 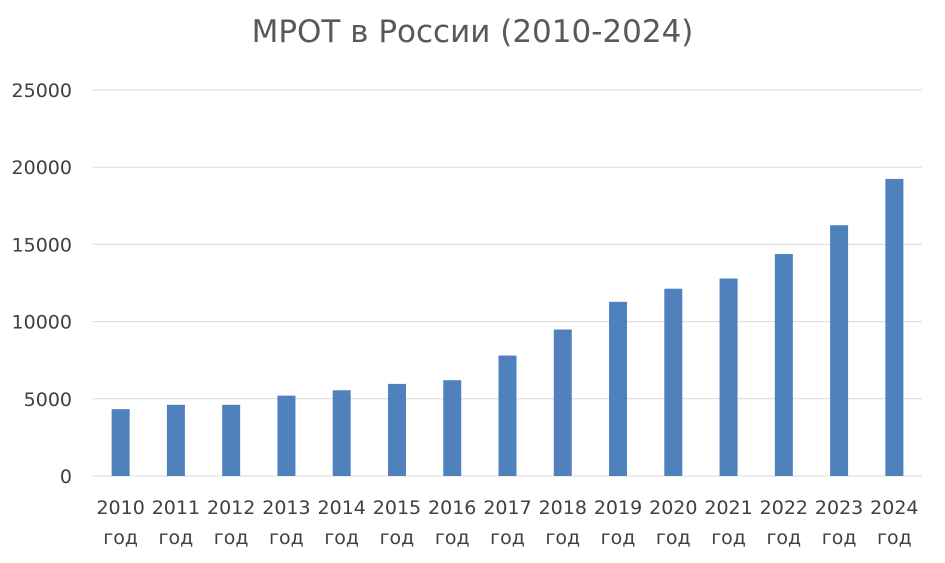 I want to click on chart-title: МРОТ в России (2010-2024), so click(x=472, y=32).